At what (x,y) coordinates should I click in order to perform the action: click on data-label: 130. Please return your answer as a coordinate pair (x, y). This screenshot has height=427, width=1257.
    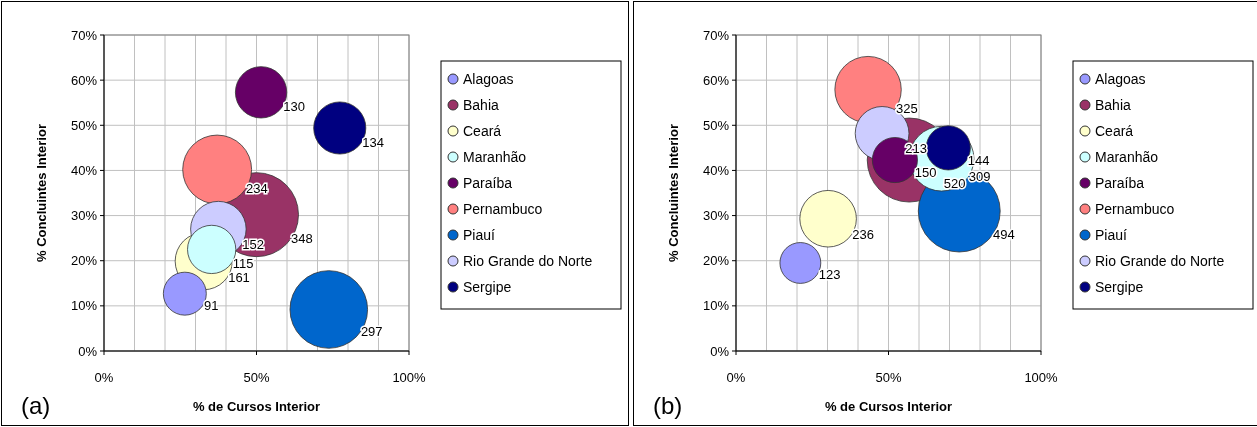
    Looking at the image, I should click on (294, 107).